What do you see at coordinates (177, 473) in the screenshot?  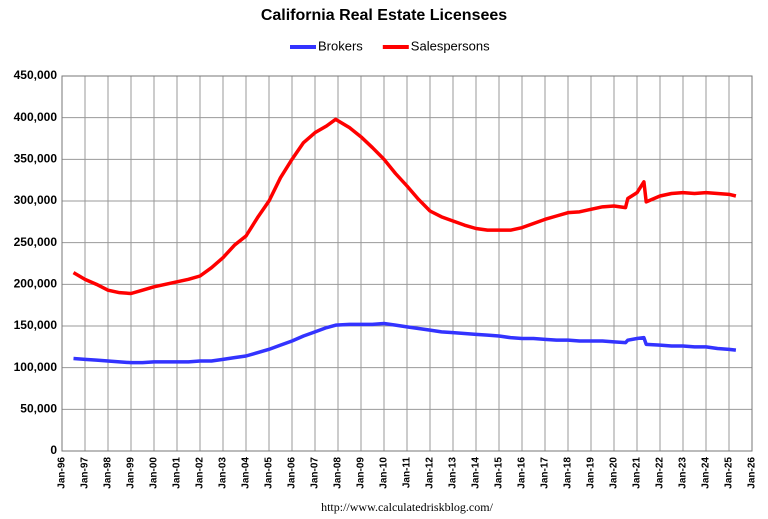 I see `x-tick-label: Jan-01` at bounding box center [177, 473].